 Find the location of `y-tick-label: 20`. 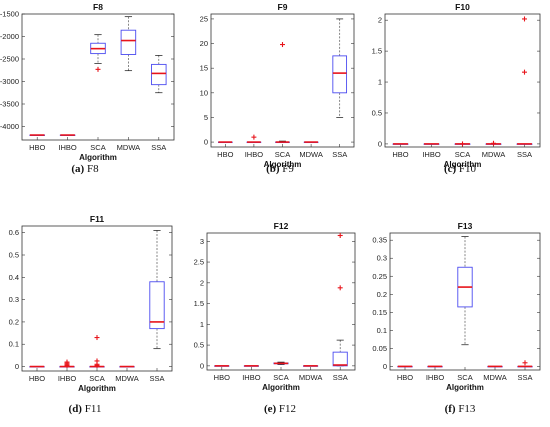

y-tick-label: 20 is located at coordinates (204, 43).